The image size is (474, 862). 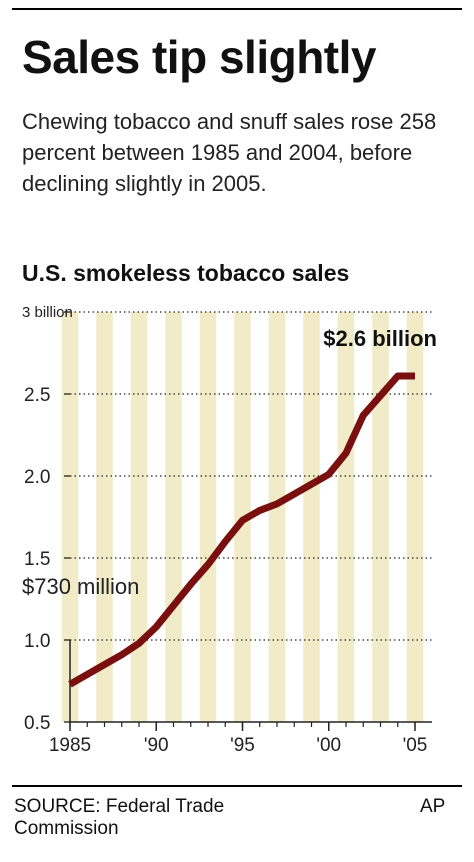 What do you see at coordinates (47, 312) in the screenshot?
I see `y-tick-label: 3 billion` at bounding box center [47, 312].